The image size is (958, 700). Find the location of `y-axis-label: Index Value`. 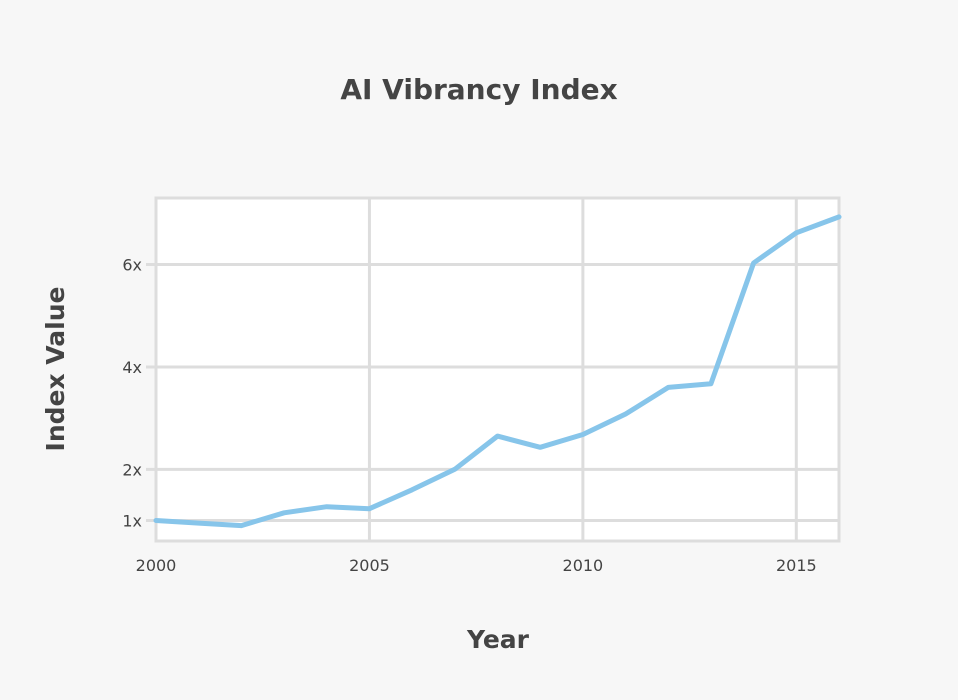

y-axis-label: Index Value is located at coordinates (55, 369).